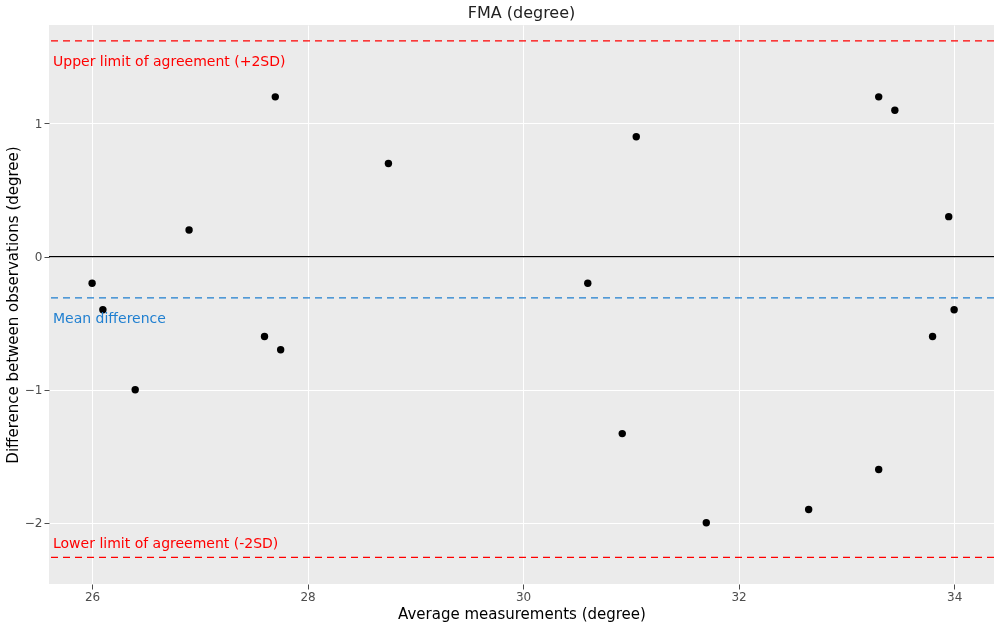  Describe the element at coordinates (166, 543) in the screenshot. I see `ref-line-label: Lower limit of agreement (-2SD)` at that location.